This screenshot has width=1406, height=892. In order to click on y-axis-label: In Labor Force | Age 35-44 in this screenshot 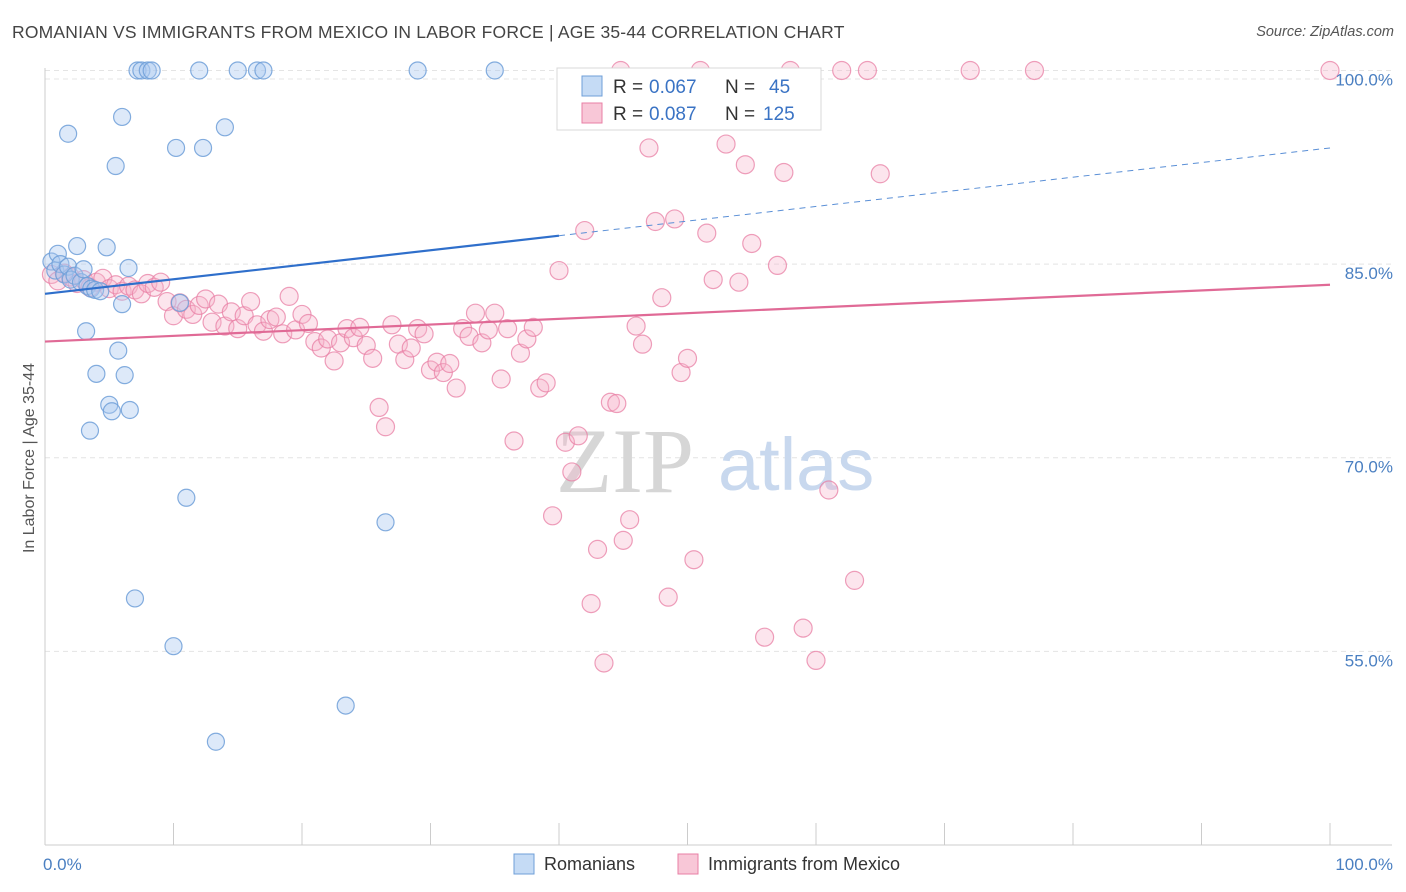, I will do `click(29, 458)`.